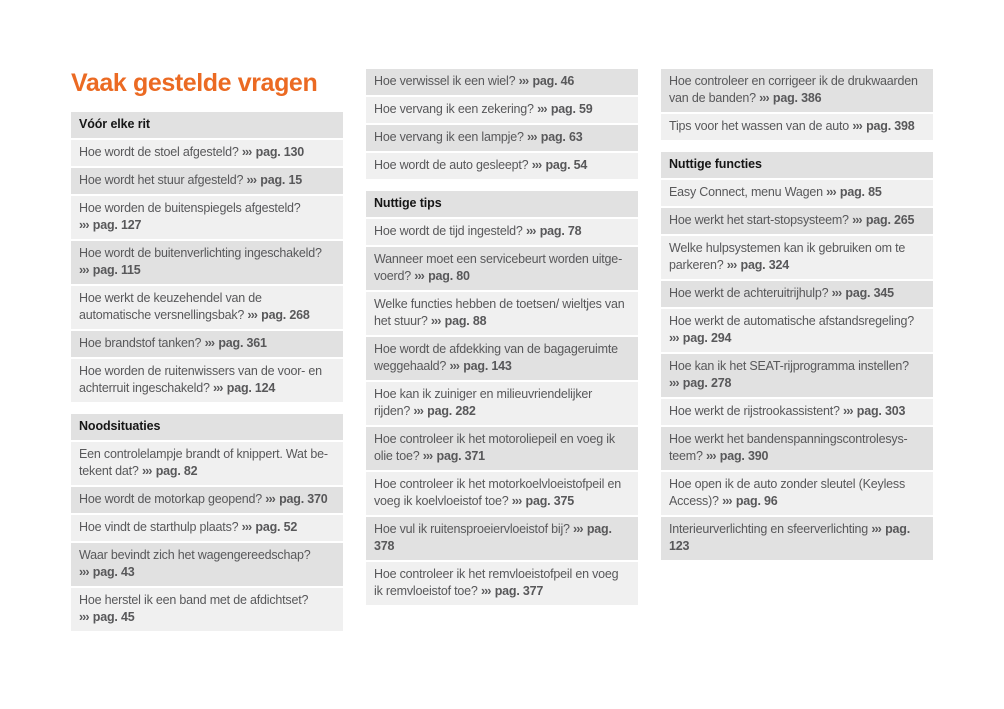  I want to click on page-ref: ››› pag. 390, so click(737, 456).